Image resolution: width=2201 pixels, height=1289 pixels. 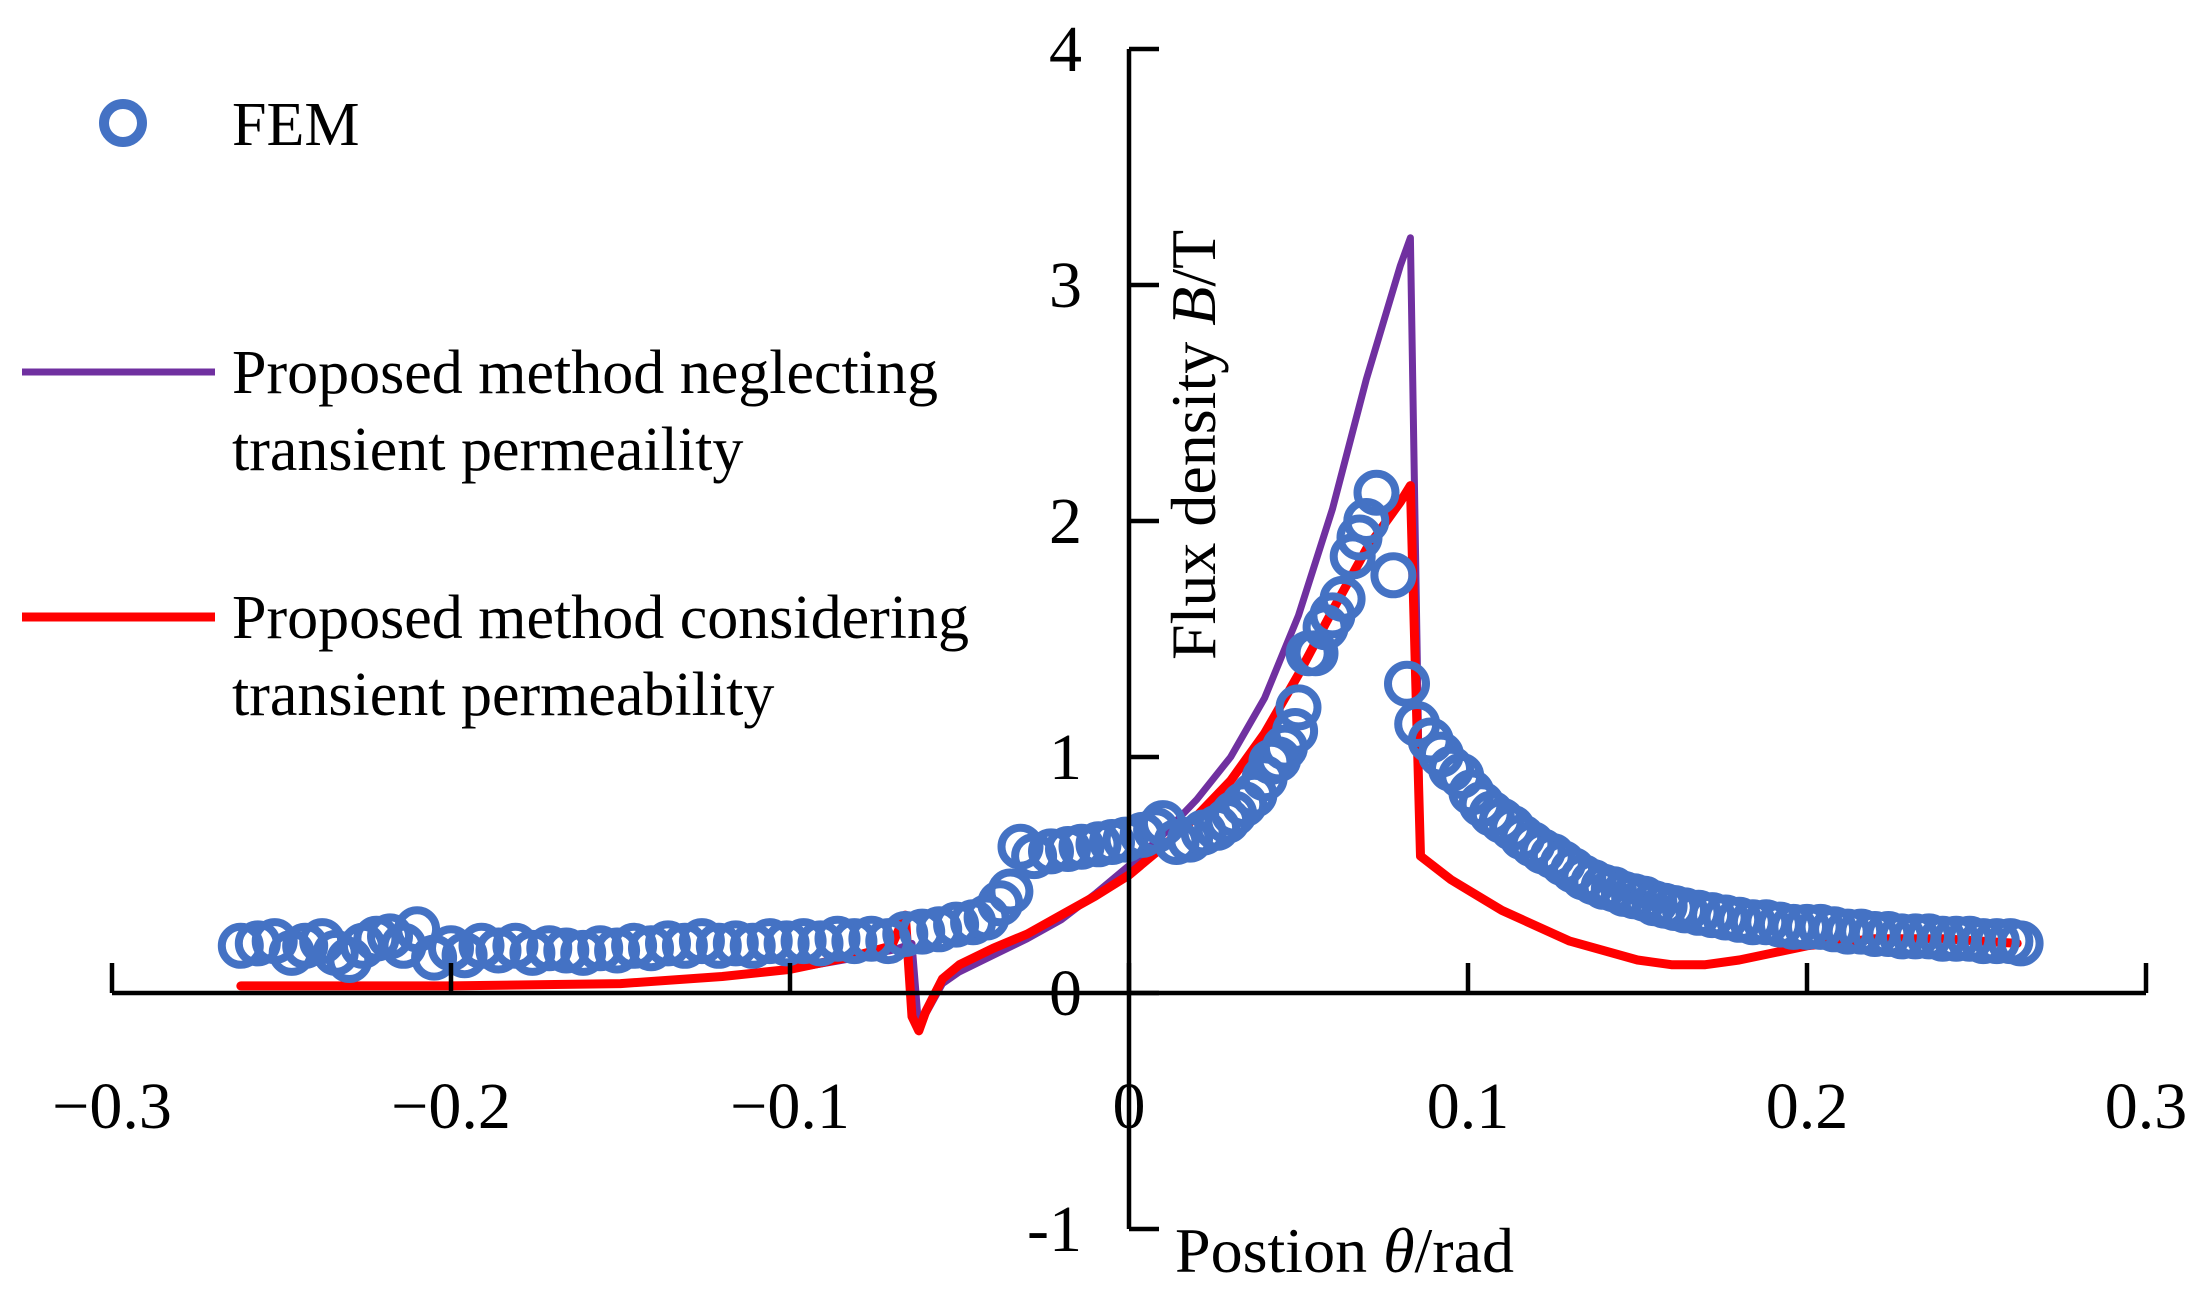 What do you see at coordinates (1468, 1106) in the screenshot?
I see `x-tick-label: 0.1` at bounding box center [1468, 1106].